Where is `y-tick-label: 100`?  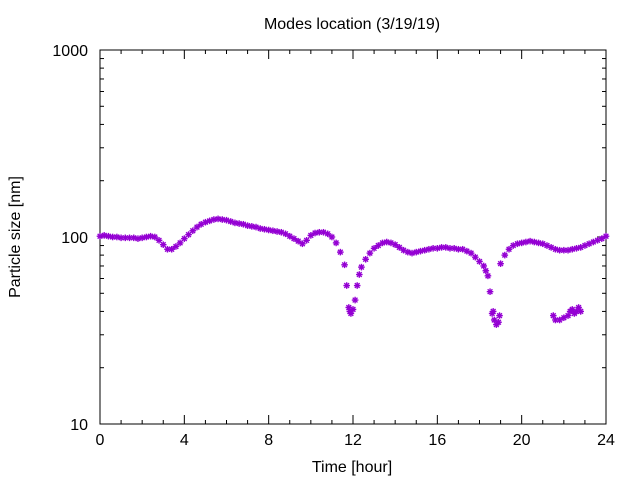
y-tick-label: 100 is located at coordinates (74, 238).